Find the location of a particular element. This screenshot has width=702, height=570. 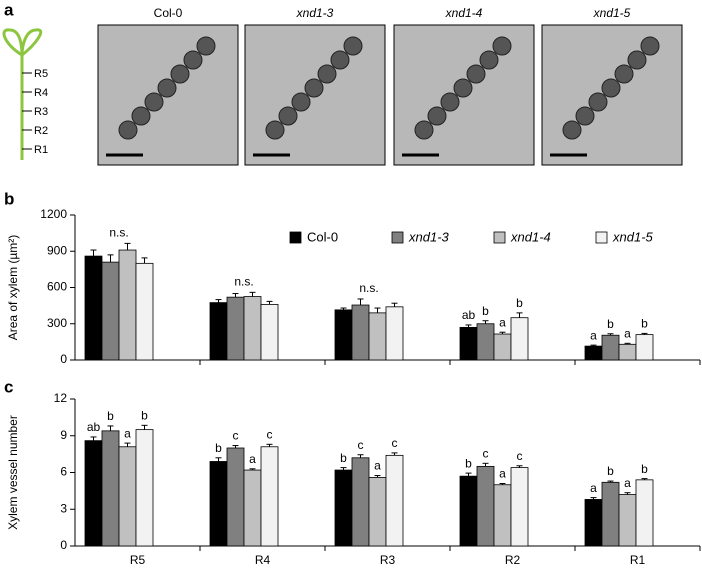

image-label: xnd1-5 is located at coordinates (612, 13).